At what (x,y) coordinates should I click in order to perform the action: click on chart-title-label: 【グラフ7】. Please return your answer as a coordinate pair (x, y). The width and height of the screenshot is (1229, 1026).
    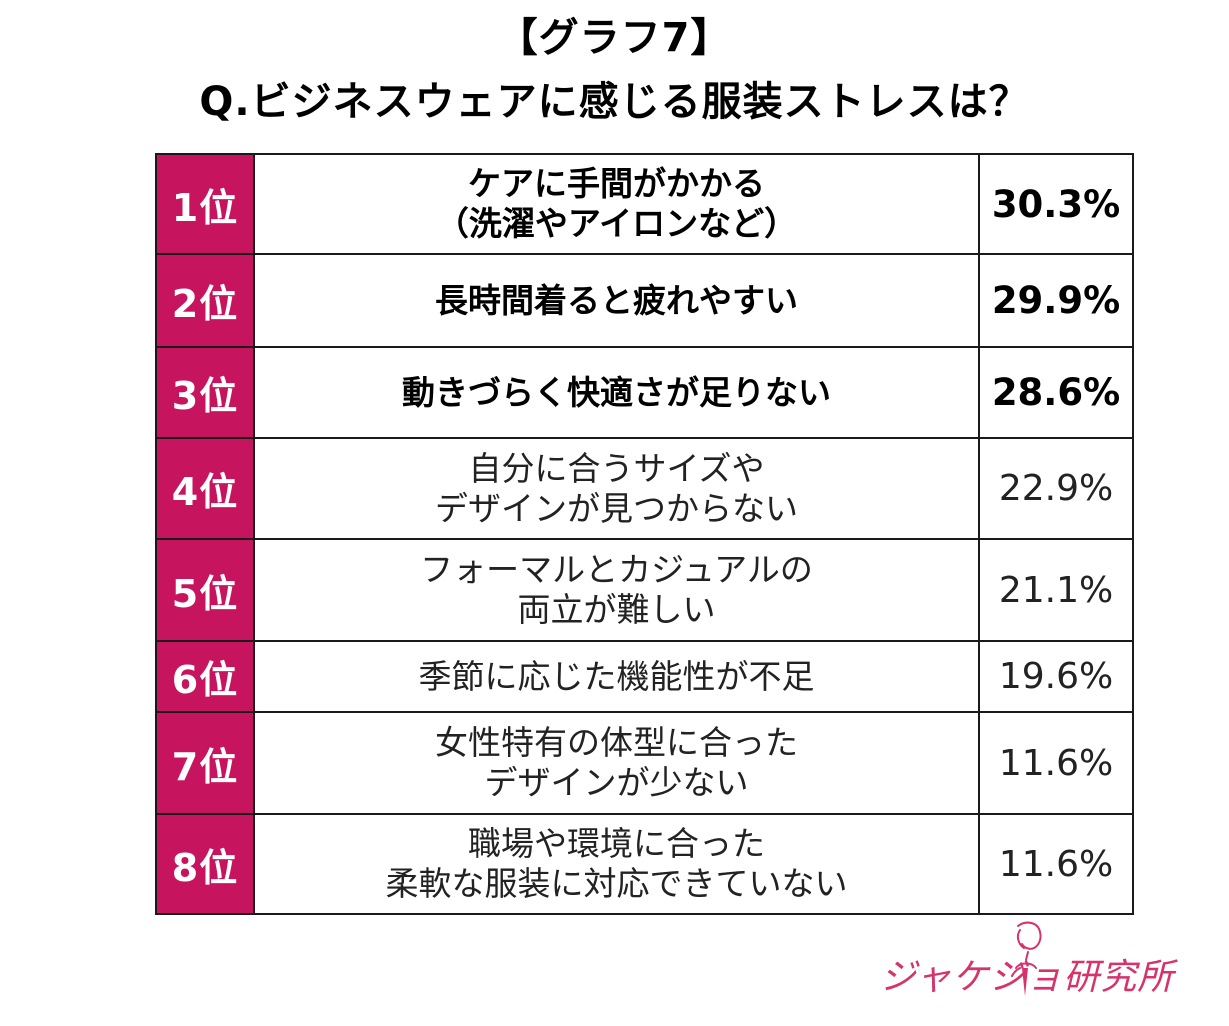
    Looking at the image, I should click on (614, 38).